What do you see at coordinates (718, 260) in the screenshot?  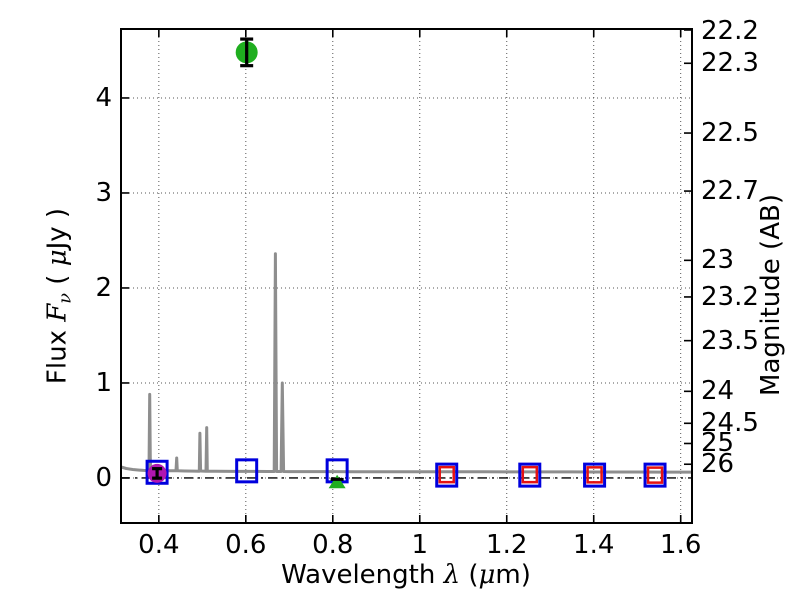 I see `magnitude-tick-label: 23` at bounding box center [718, 260].